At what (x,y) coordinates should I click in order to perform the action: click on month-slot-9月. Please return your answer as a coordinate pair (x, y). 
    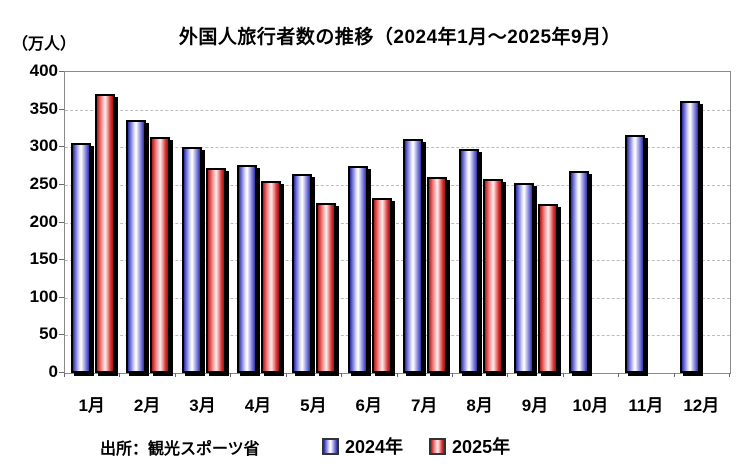
    Looking at the image, I should click on (535, 222).